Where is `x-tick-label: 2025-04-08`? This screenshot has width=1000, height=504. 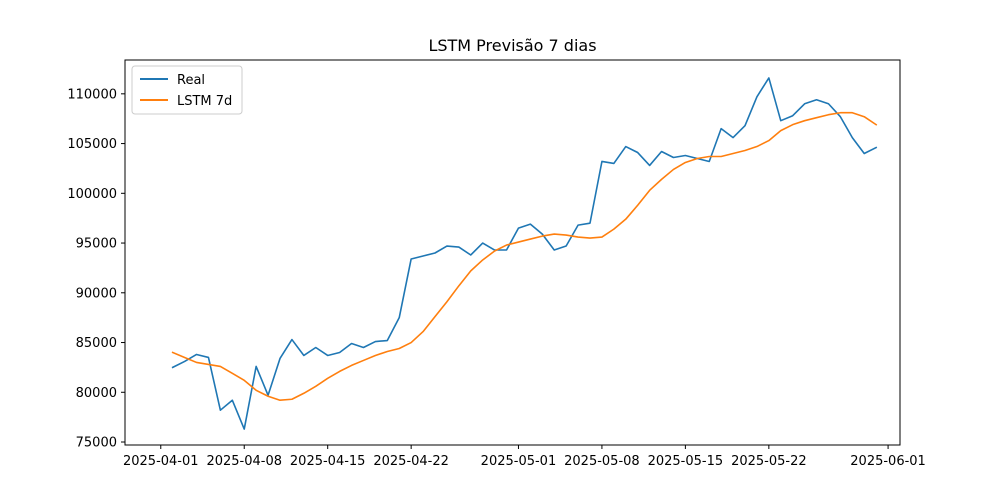
x-tick-label: 2025-04-08 is located at coordinates (244, 461).